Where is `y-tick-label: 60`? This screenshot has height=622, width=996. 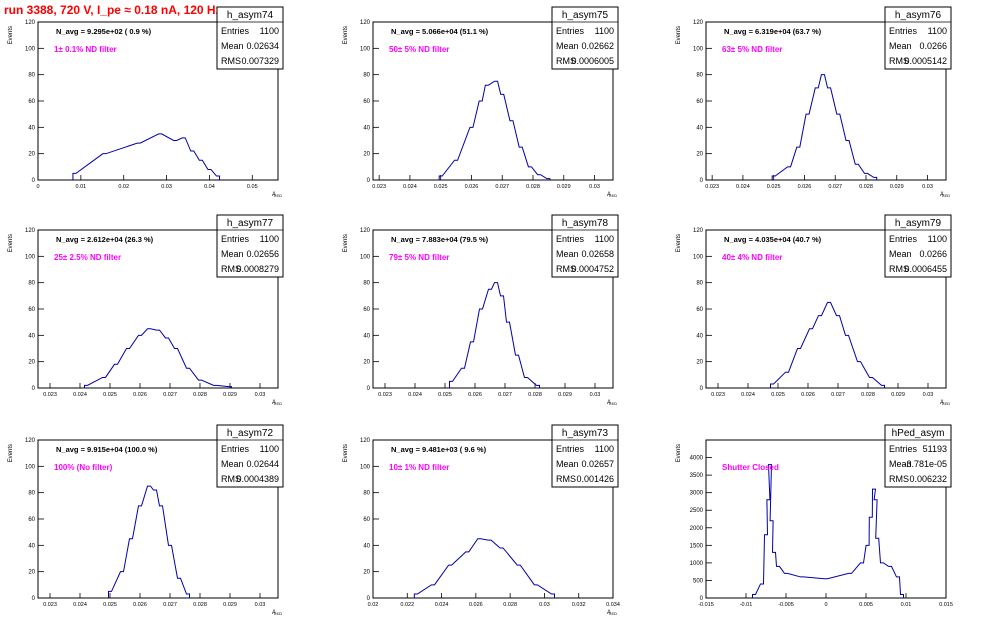 y-tick-label: 60 is located at coordinates (366, 310).